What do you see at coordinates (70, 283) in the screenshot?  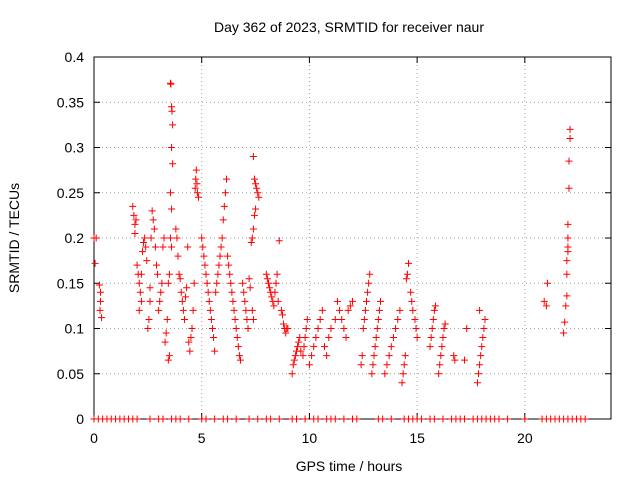 I see `y-tick-label: 0.15` at bounding box center [70, 283].